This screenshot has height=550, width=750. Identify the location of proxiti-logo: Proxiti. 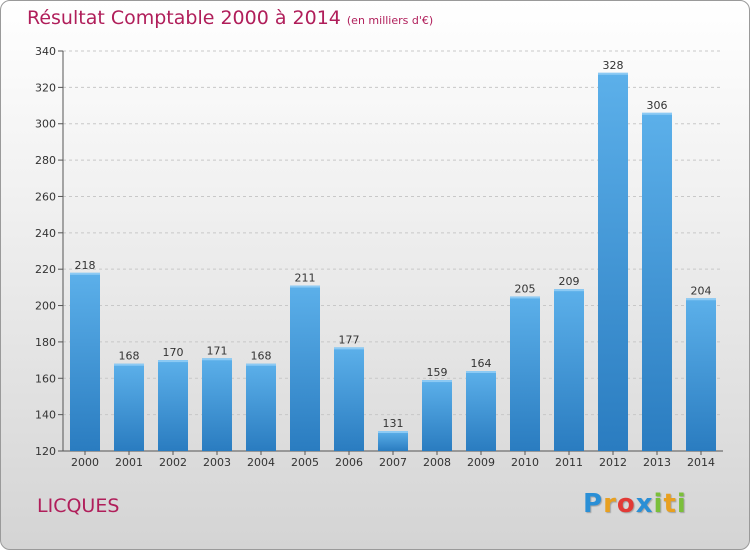
(635, 504).